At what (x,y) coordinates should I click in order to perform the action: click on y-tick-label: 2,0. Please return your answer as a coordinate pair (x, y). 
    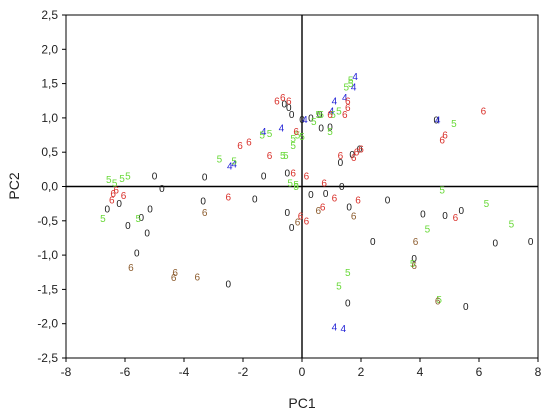
    Looking at the image, I should click on (49, 49).